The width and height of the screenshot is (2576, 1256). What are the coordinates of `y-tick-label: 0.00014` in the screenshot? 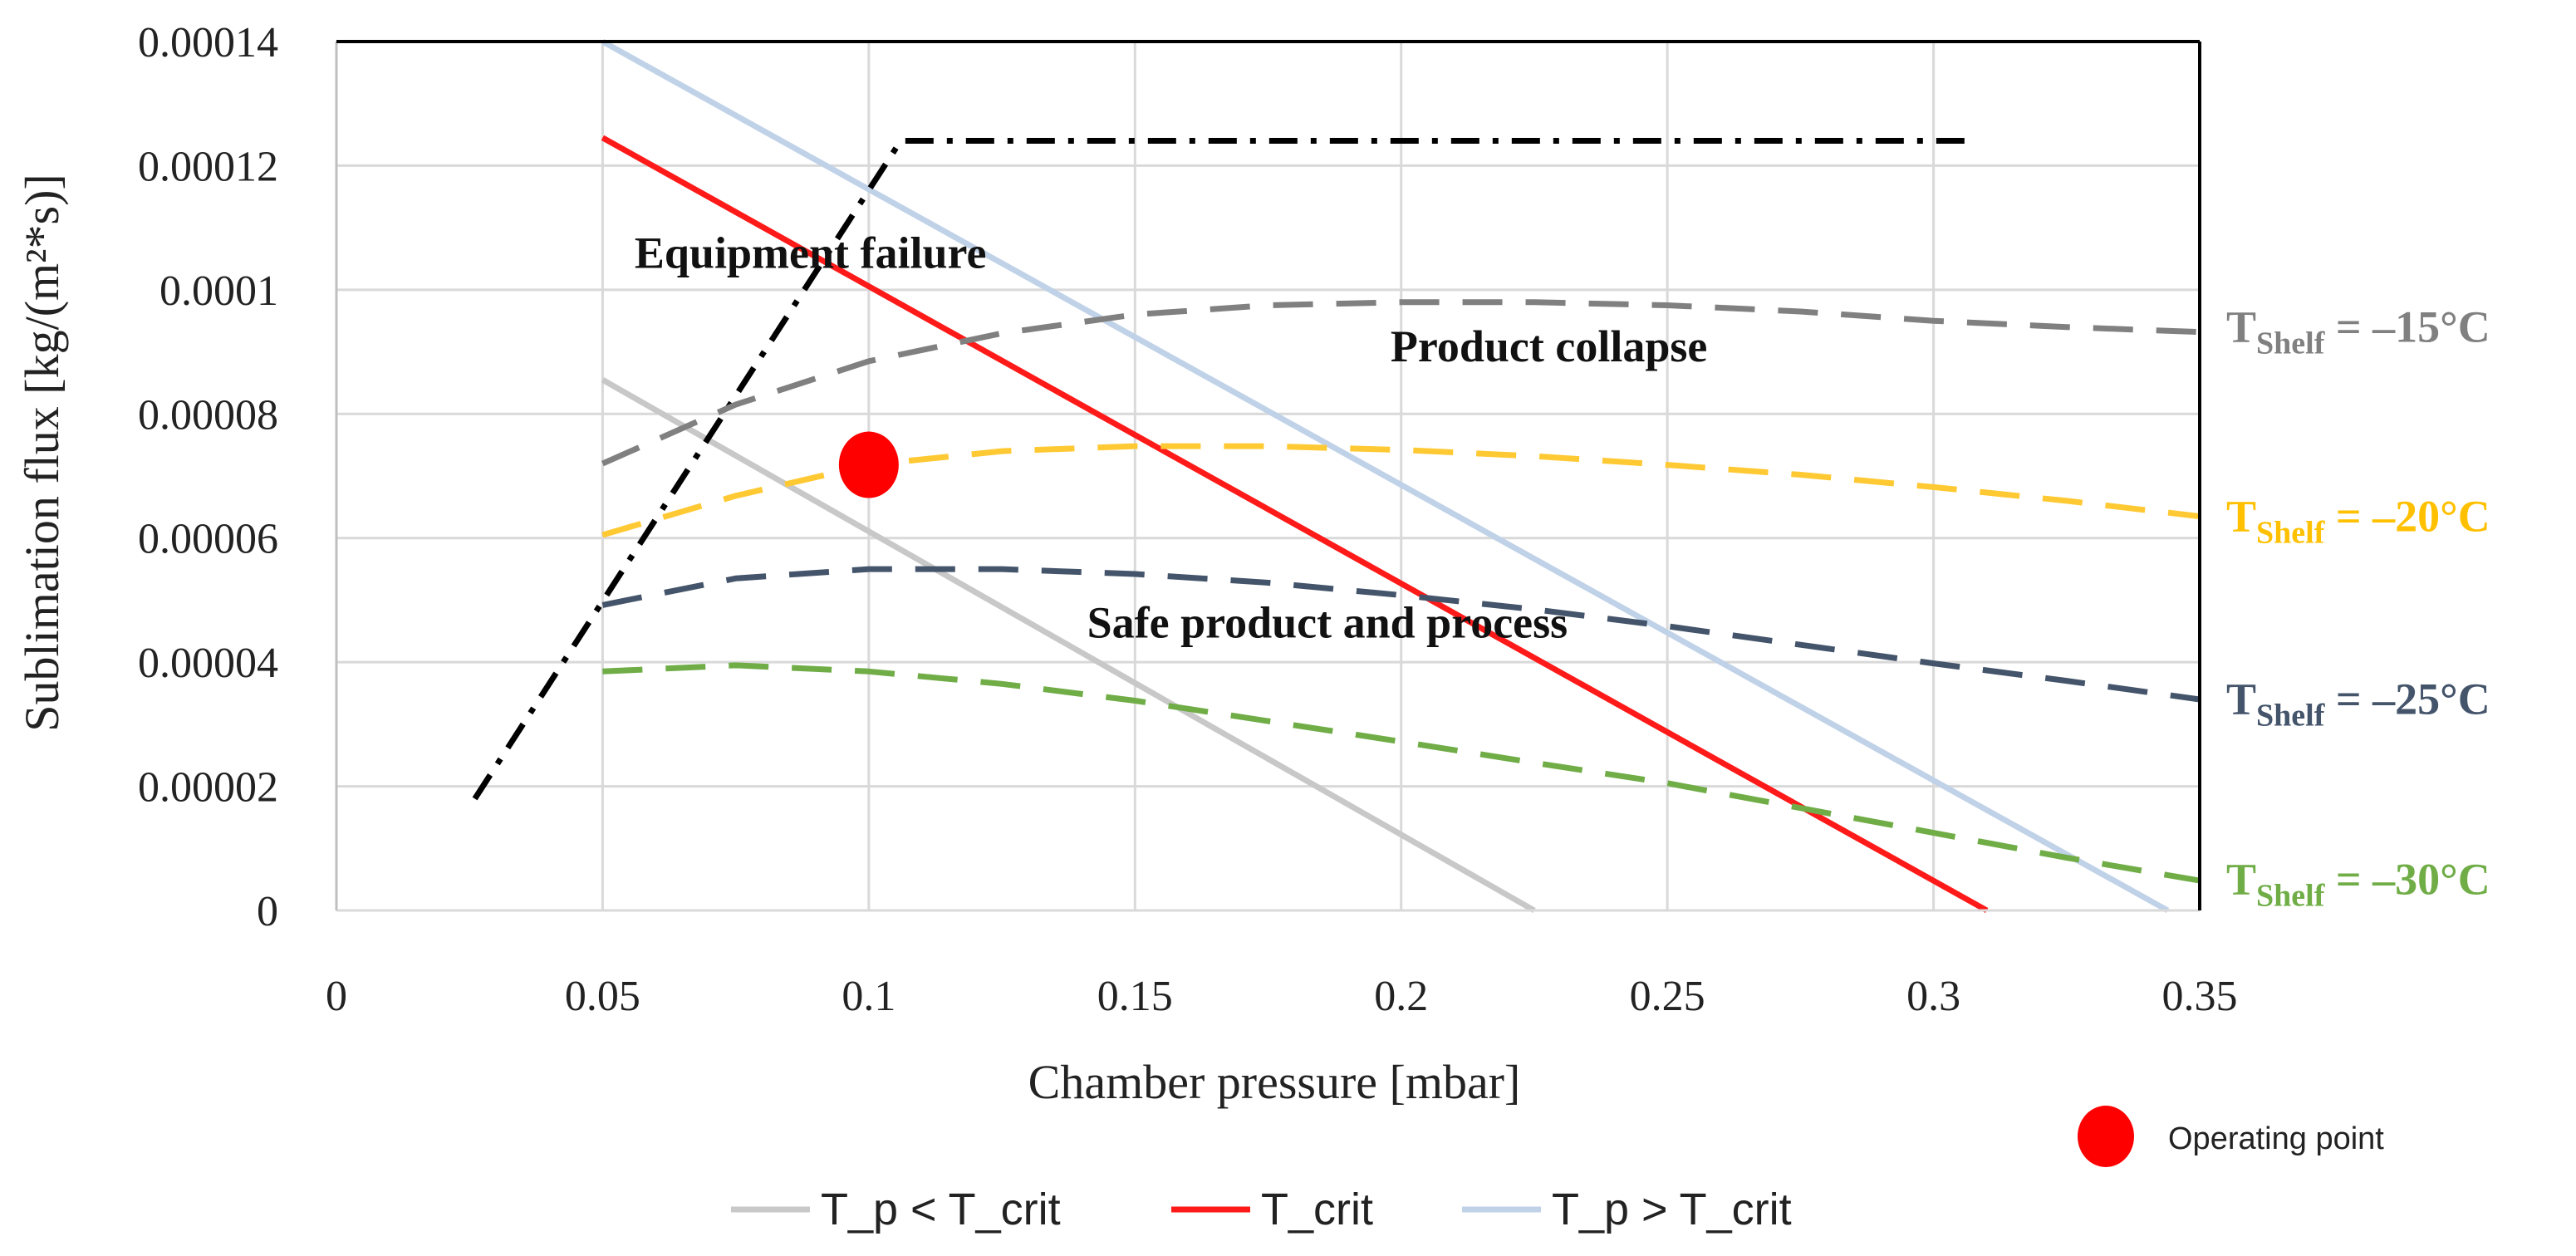 It's located at (208, 42).